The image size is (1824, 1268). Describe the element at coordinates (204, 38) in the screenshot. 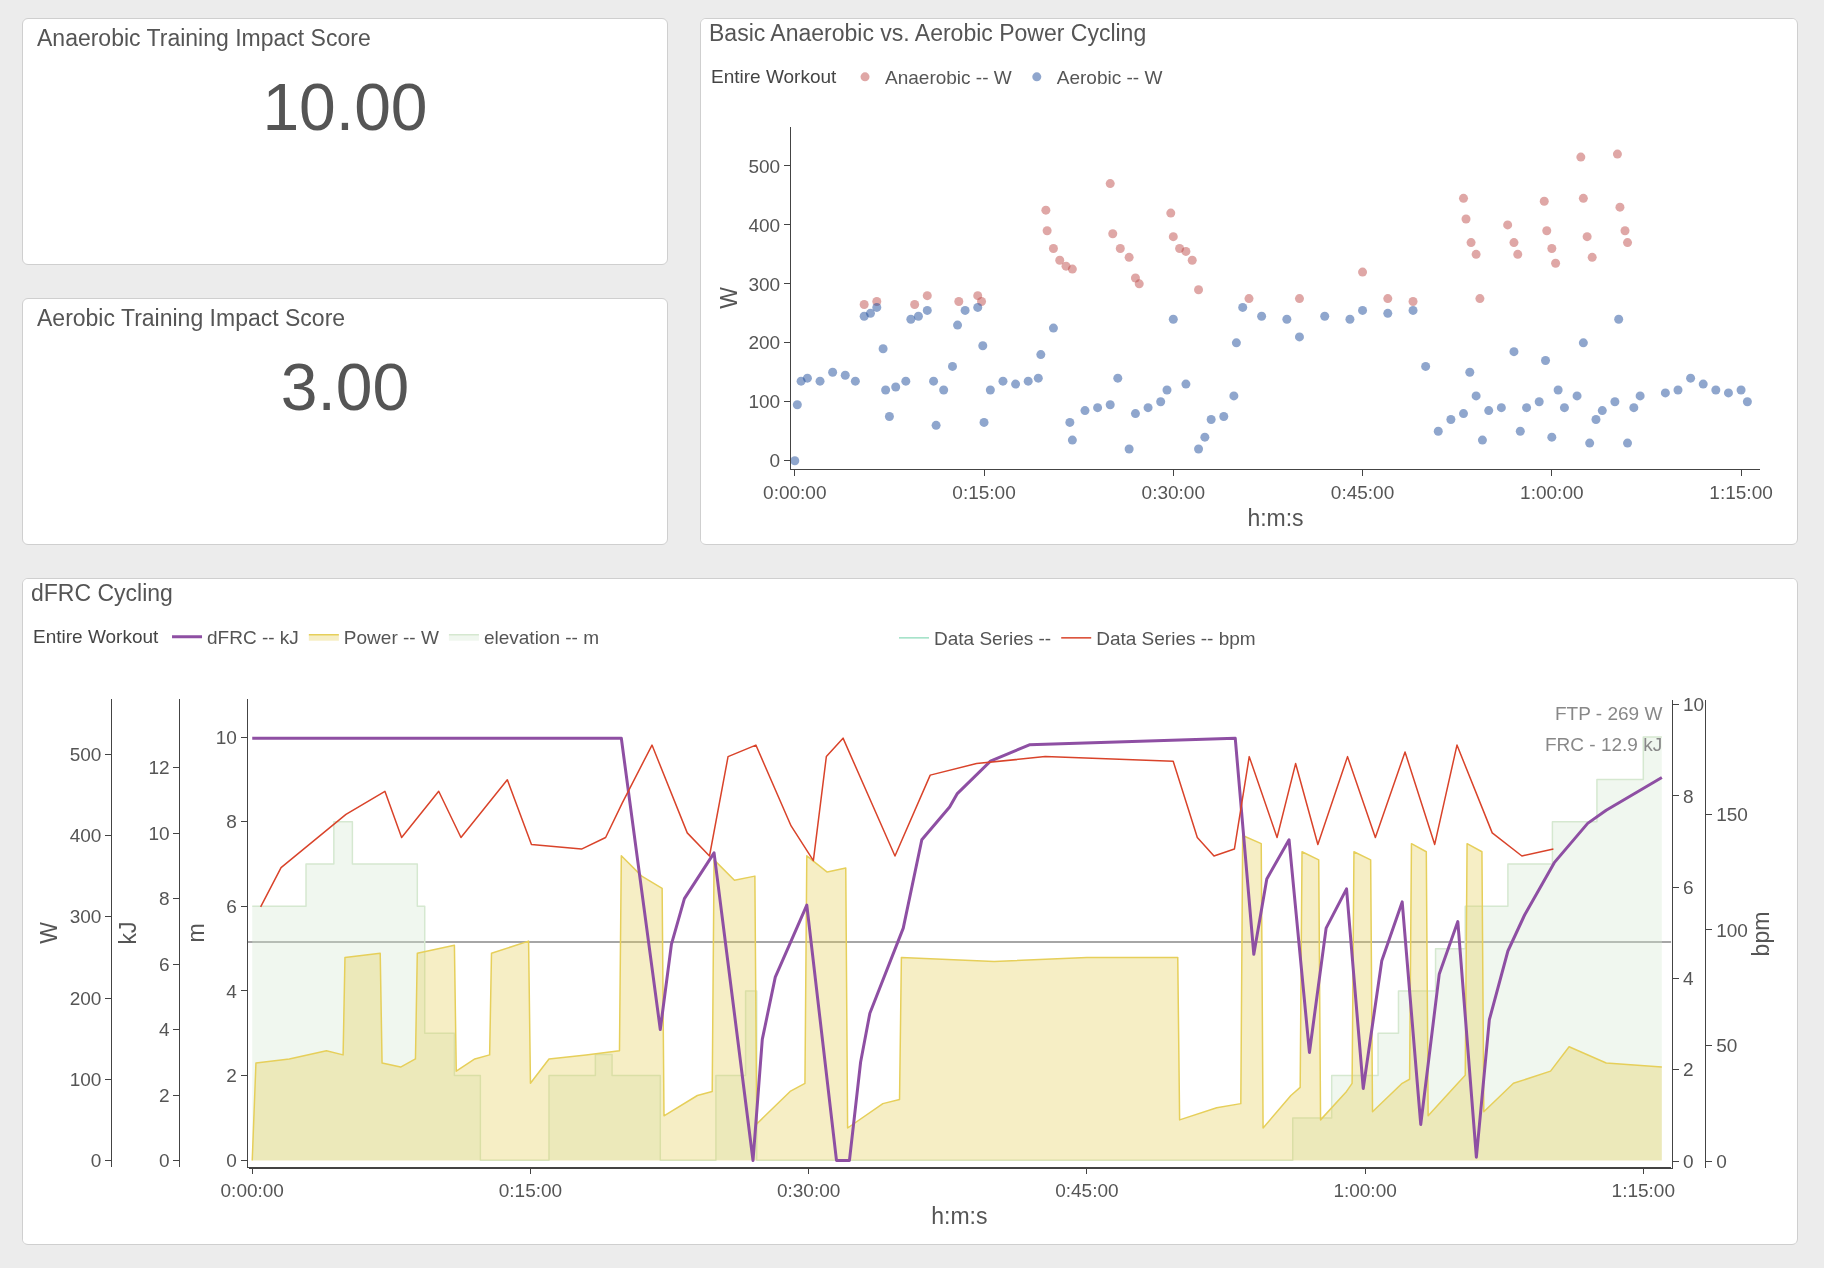

I see `text: Anaerobic Training Impact Score` at that location.